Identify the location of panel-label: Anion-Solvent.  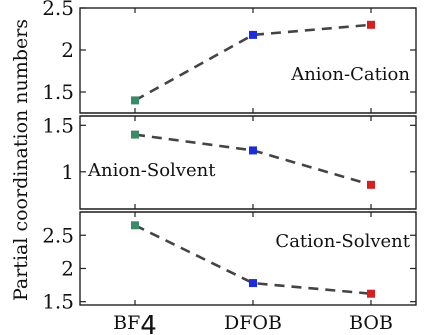
(151, 170).